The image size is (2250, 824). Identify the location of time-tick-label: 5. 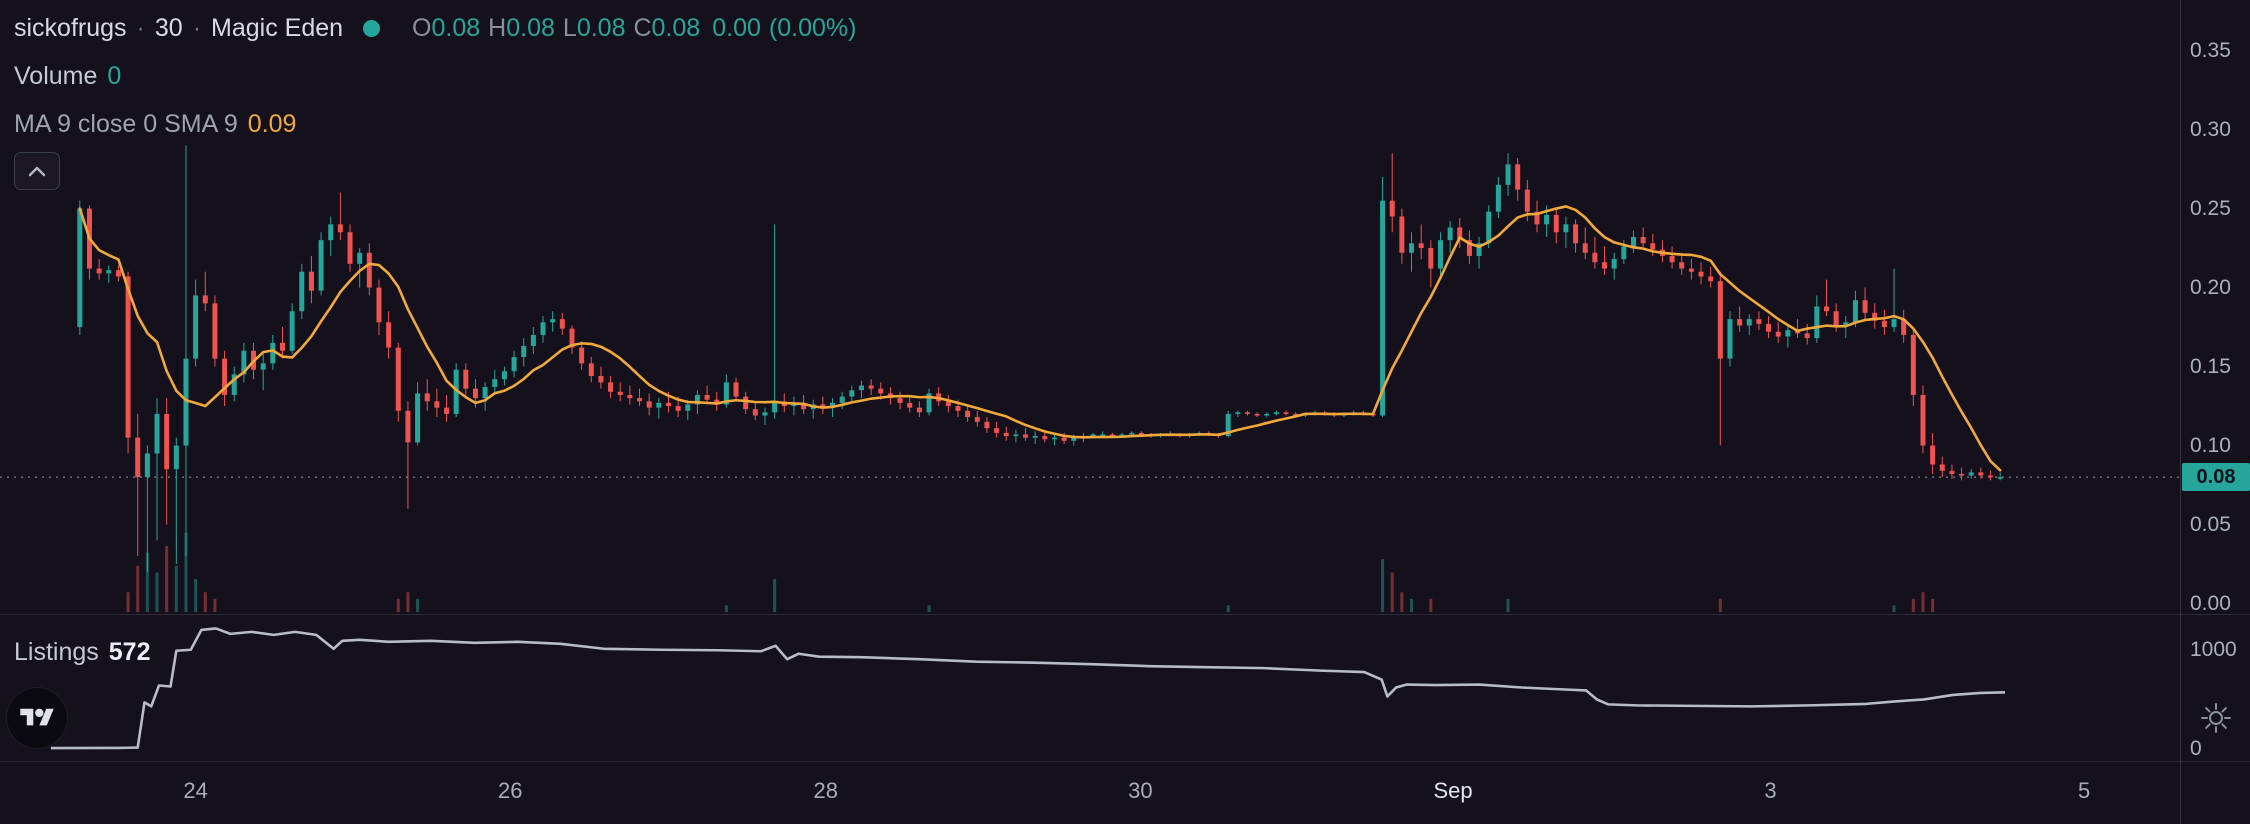
(2084, 790).